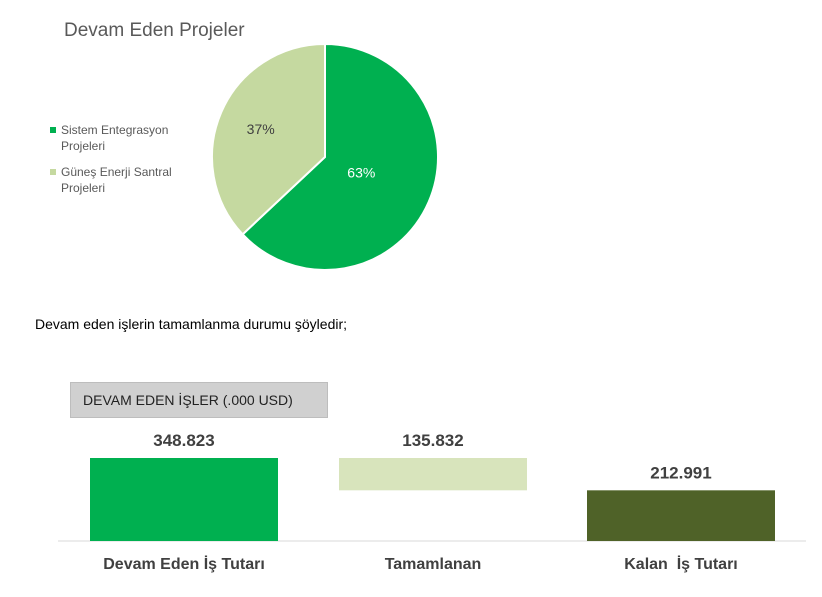 The width and height of the screenshot is (822, 597). I want to click on pie-label-sistem: 63%, so click(361, 173).